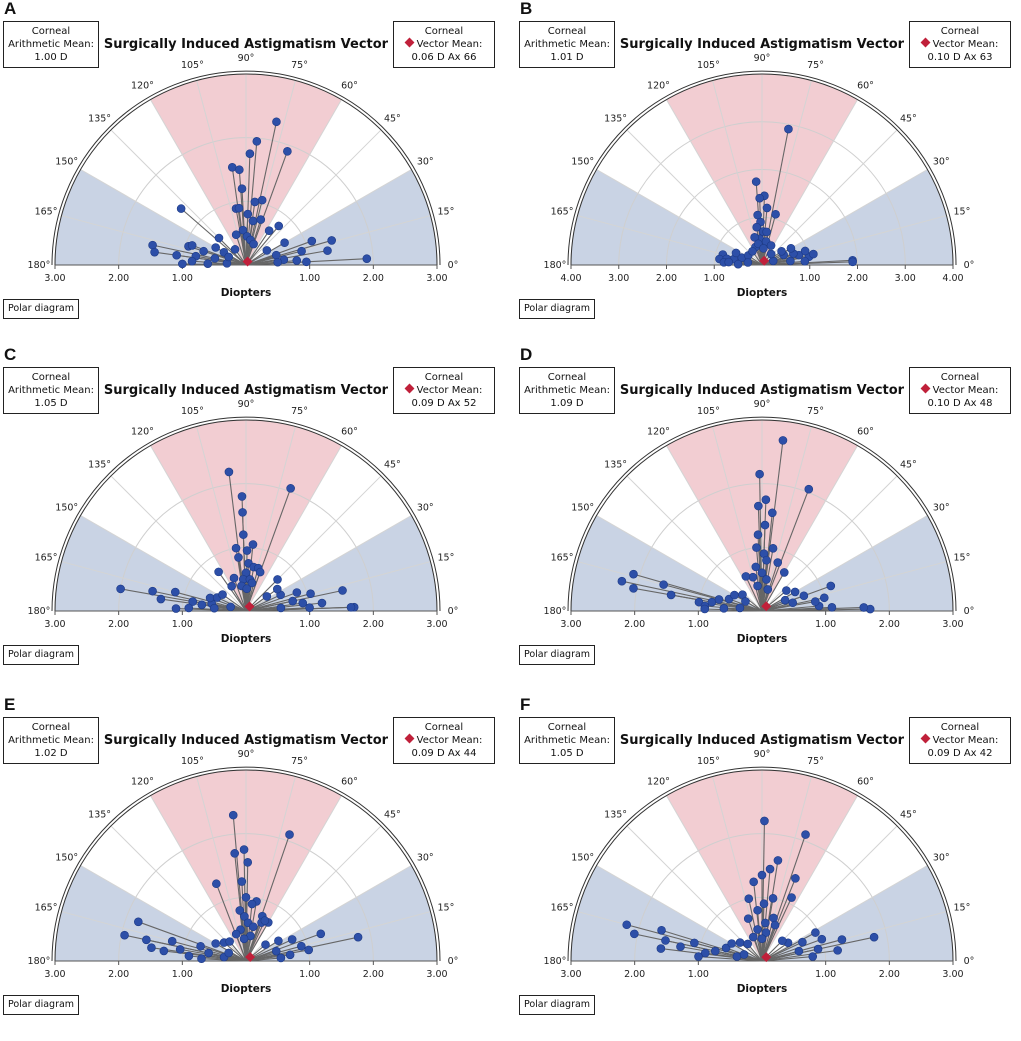  Describe the element at coordinates (409, 738) in the screenshot. I see `mean-diamond-icon` at that location.